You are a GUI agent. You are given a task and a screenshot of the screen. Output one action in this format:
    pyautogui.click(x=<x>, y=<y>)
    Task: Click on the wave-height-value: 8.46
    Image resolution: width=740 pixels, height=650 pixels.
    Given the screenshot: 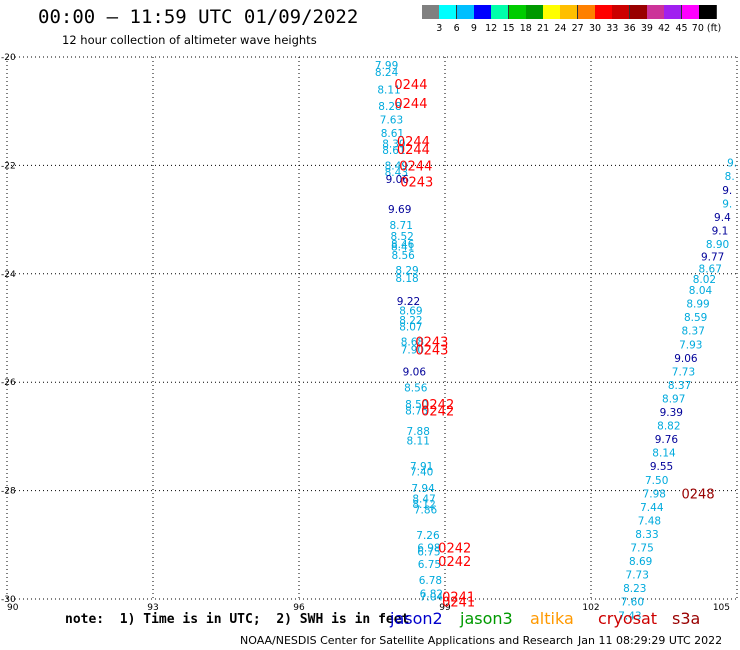 What is the action you would take?
    pyautogui.click(x=403, y=245)
    